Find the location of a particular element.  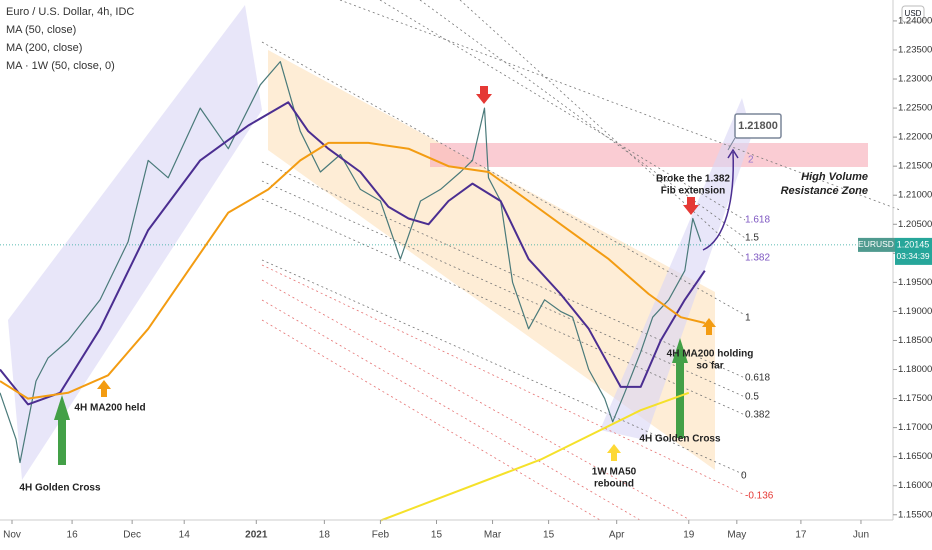

fib-label: 1 is located at coordinates (748, 318).